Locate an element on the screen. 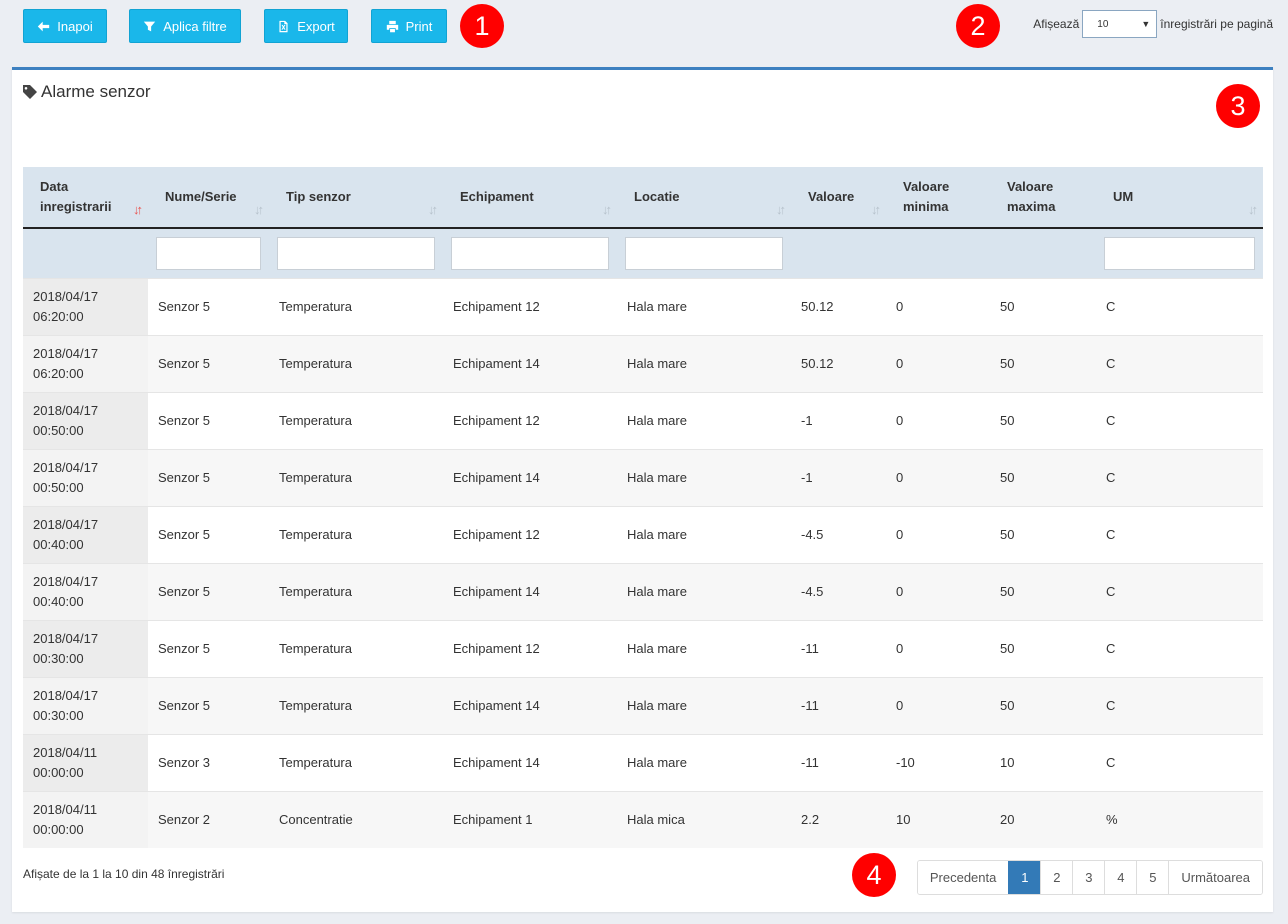 This screenshot has height=924, width=1288. filter-cell-name is located at coordinates (208, 253).